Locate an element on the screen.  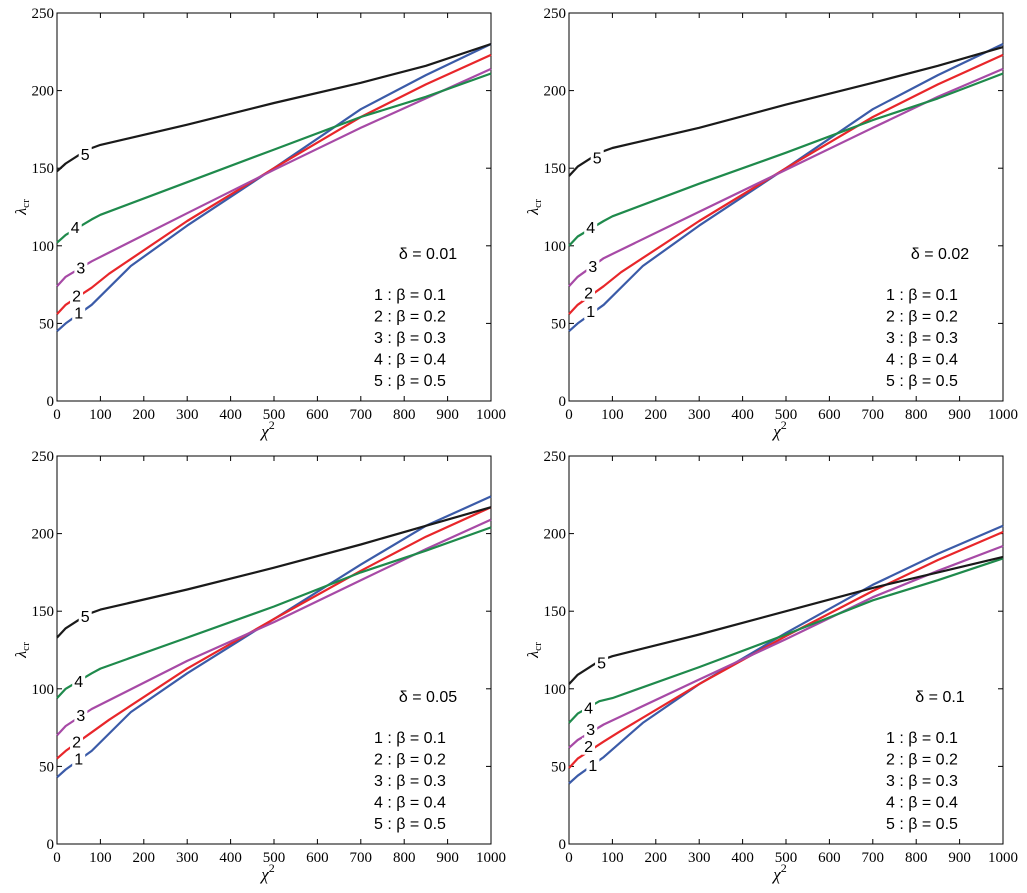
x-tick-label: 1000 is located at coordinates (491, 415).